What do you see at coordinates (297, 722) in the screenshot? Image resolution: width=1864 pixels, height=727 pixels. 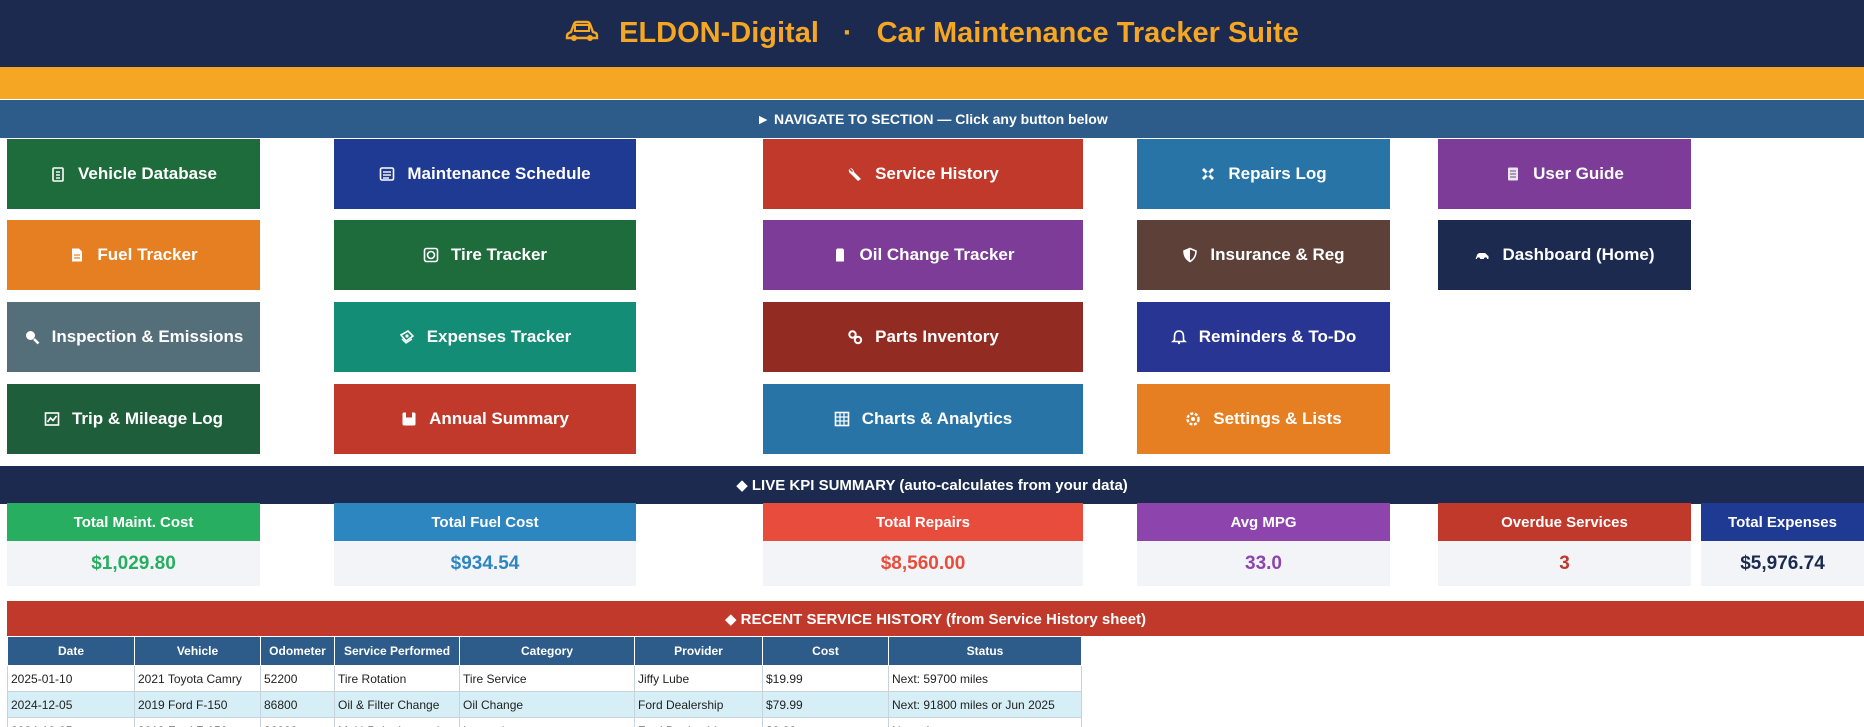 I see `table-cell: 86000` at bounding box center [297, 722].